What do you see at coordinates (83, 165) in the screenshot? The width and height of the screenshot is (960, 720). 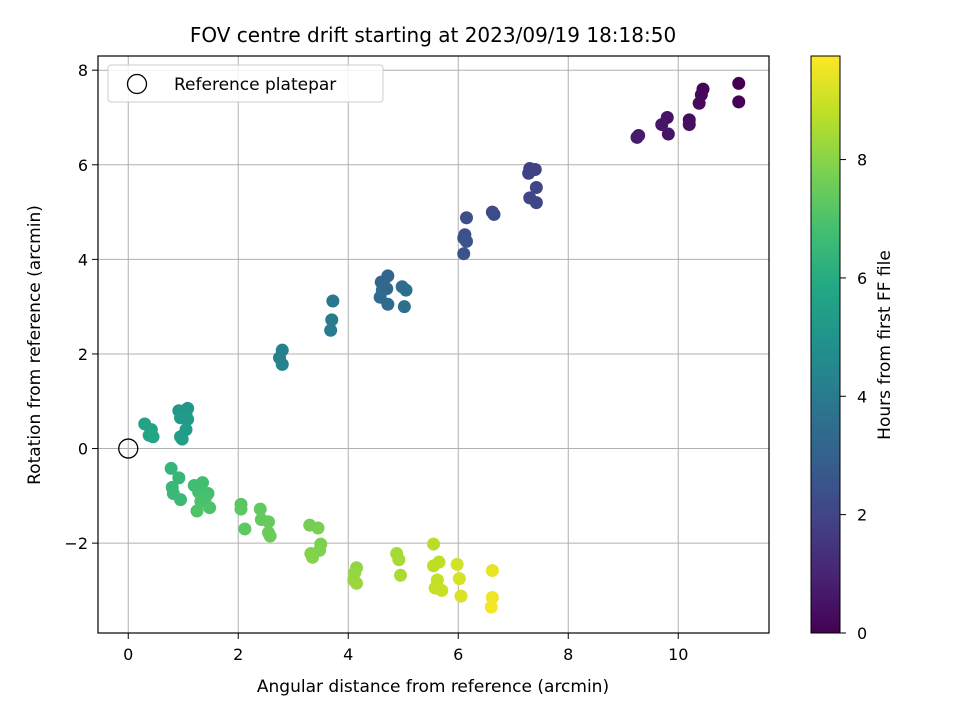 I see `y-tick-label: 6` at bounding box center [83, 165].